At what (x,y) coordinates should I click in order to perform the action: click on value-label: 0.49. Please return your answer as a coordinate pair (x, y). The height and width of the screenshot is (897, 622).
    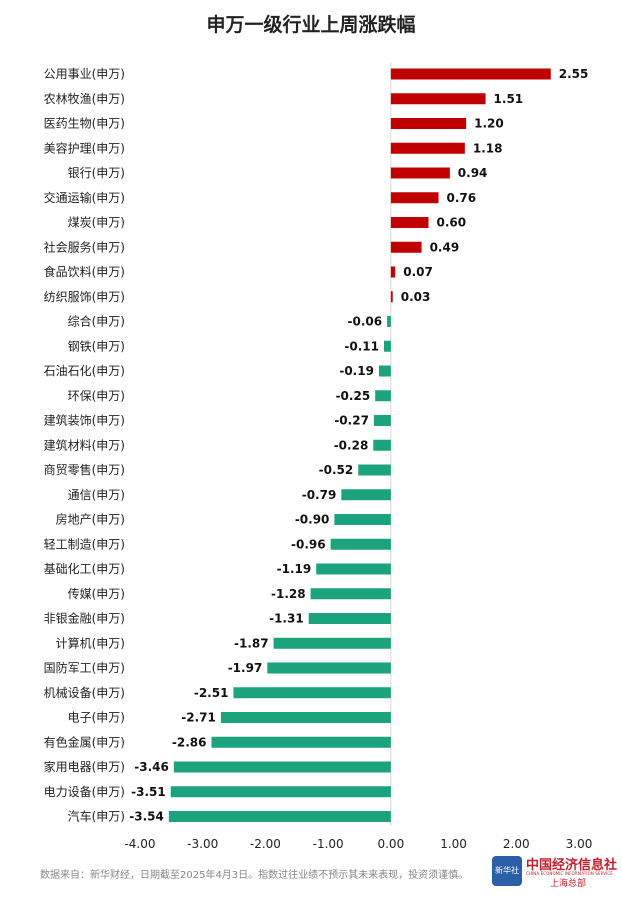
    Looking at the image, I should click on (445, 247).